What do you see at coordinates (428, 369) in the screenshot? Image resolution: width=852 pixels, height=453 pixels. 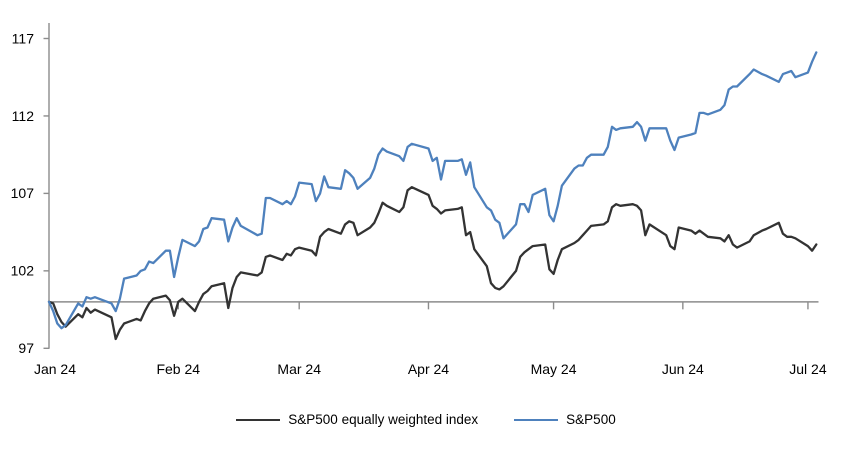 I see `x-tick-label: Apr 24` at bounding box center [428, 369].